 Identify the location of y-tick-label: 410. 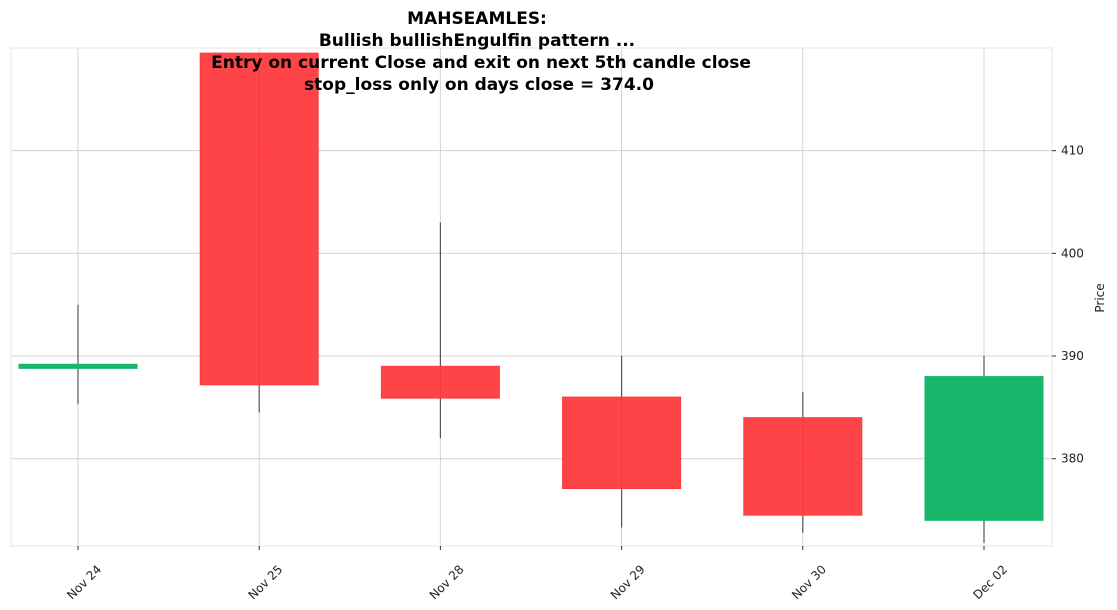
(1072, 151).